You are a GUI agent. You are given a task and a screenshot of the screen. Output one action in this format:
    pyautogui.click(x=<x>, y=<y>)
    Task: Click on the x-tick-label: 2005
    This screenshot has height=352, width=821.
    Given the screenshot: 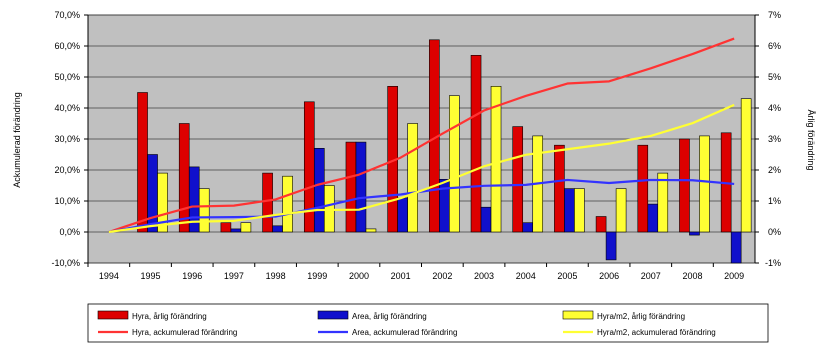 What is the action you would take?
    pyautogui.click(x=567, y=276)
    